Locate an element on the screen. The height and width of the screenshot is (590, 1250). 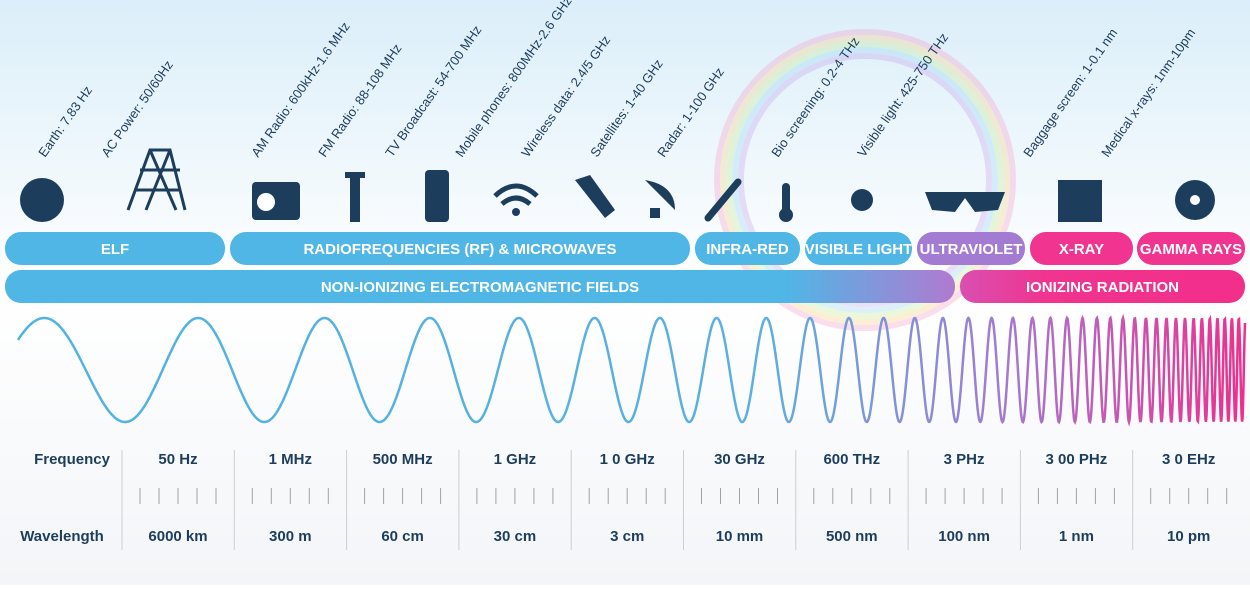
frequency-value: 3 00 PHz is located at coordinates (1077, 459).